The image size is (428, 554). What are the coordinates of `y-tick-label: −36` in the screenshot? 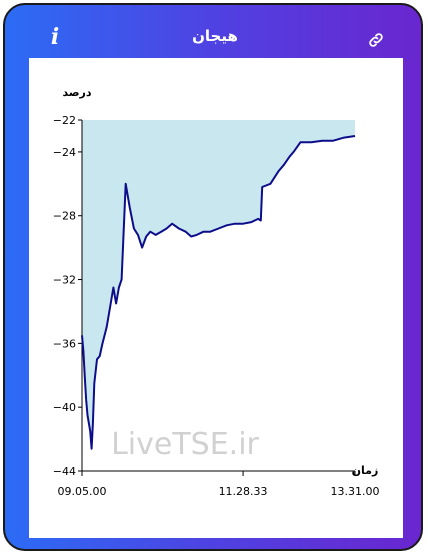 It's located at (64, 343).